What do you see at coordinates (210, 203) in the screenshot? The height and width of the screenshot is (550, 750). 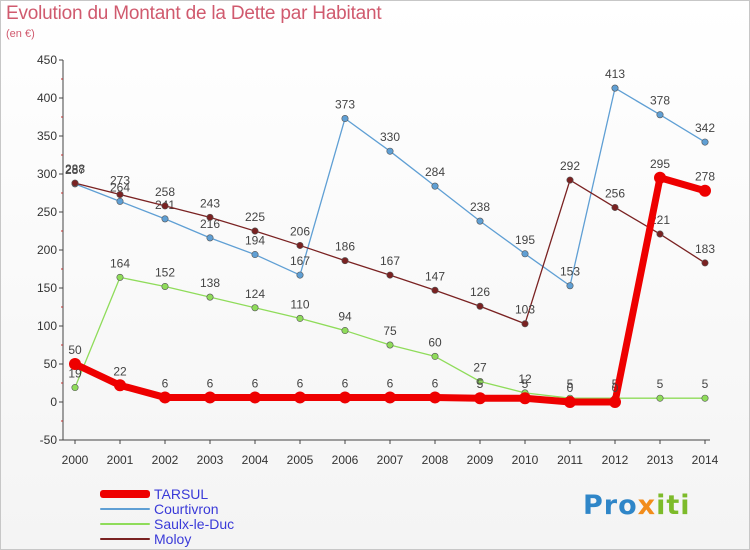 I see `data-label: 243` at bounding box center [210, 203].